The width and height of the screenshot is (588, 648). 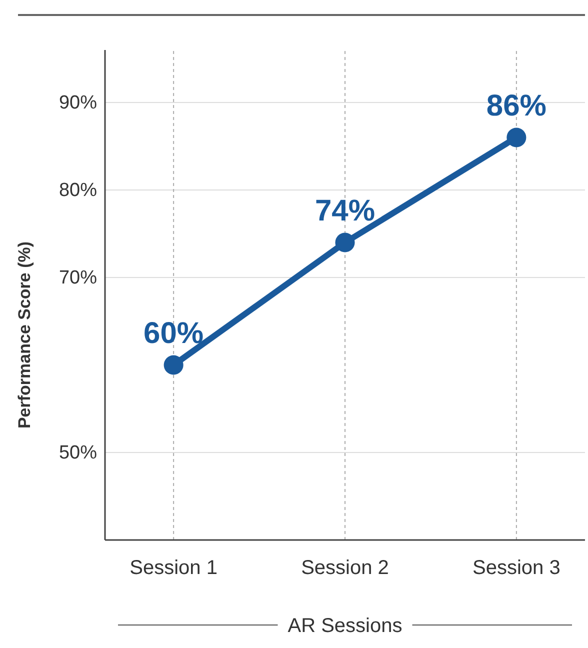 What do you see at coordinates (345, 626) in the screenshot?
I see `x-axis-title: AR Sessions` at bounding box center [345, 626].